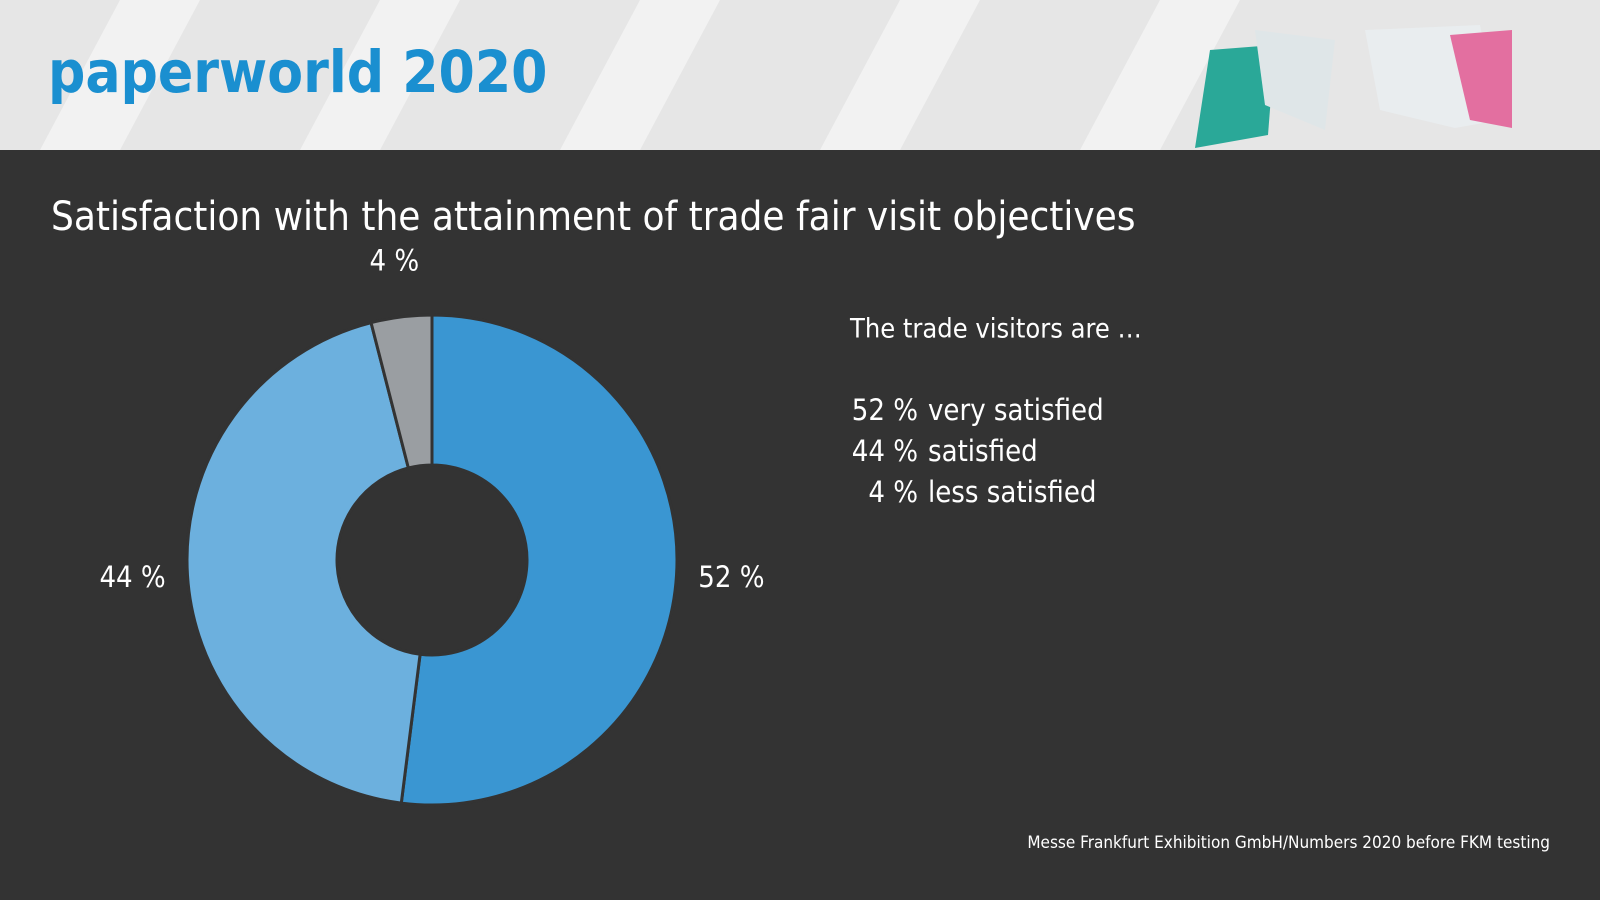  What do you see at coordinates (1016, 410) in the screenshot?
I see `legend-label: very satisfied` at bounding box center [1016, 410].